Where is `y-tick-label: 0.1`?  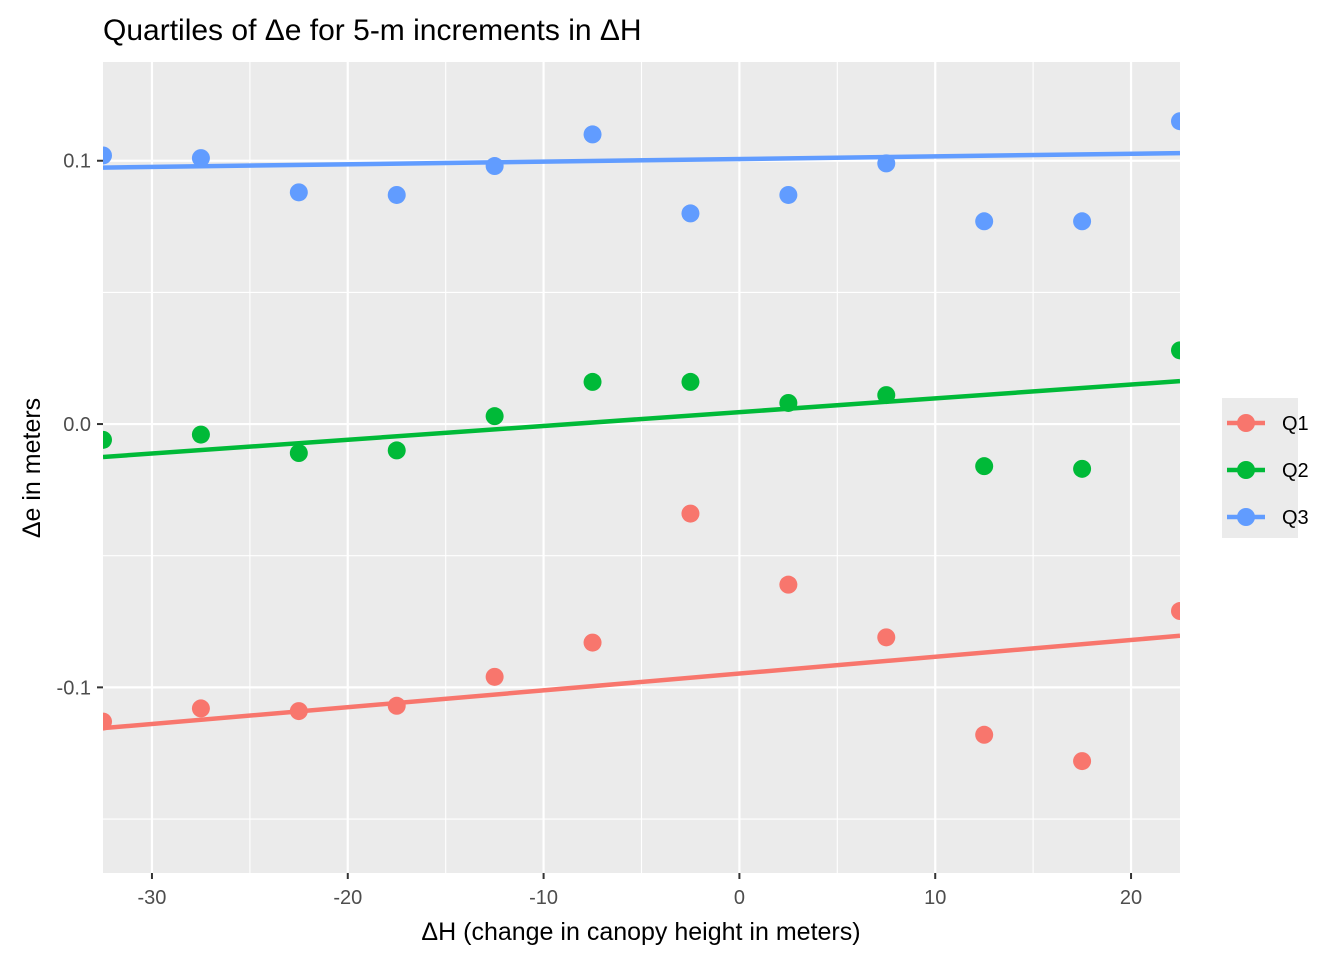
y-tick-label: 0.1 is located at coordinates (77, 162).